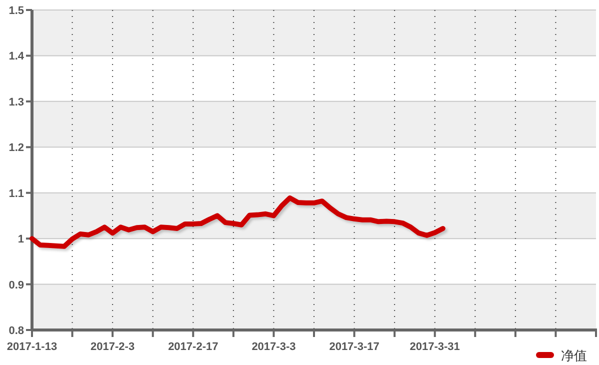 The height and width of the screenshot is (365, 599). Describe the element at coordinates (21, 240) in the screenshot. I see `y-tick-label: 1` at that location.